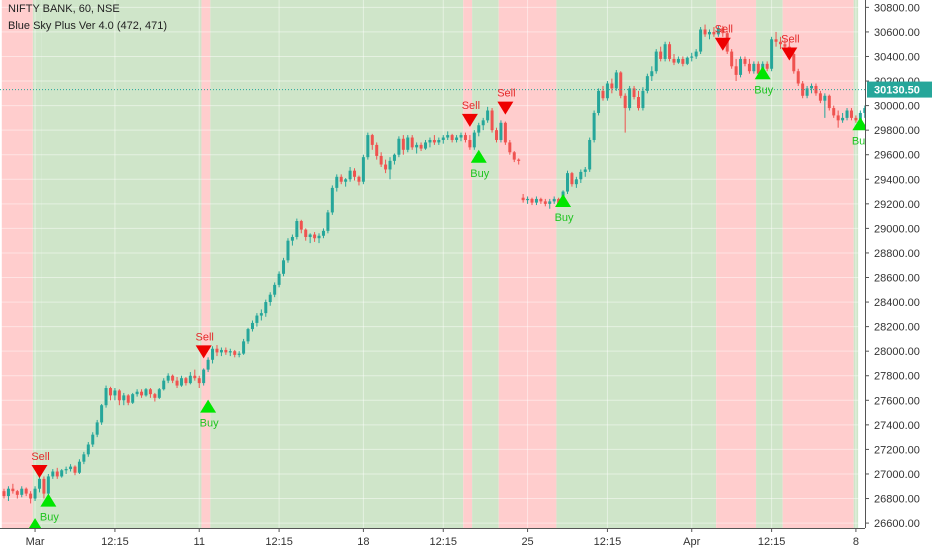 This screenshot has height=550, width=932. What do you see at coordinates (897, 91) in the screenshot?
I see `last-price-label: 30130.50` at bounding box center [897, 91].